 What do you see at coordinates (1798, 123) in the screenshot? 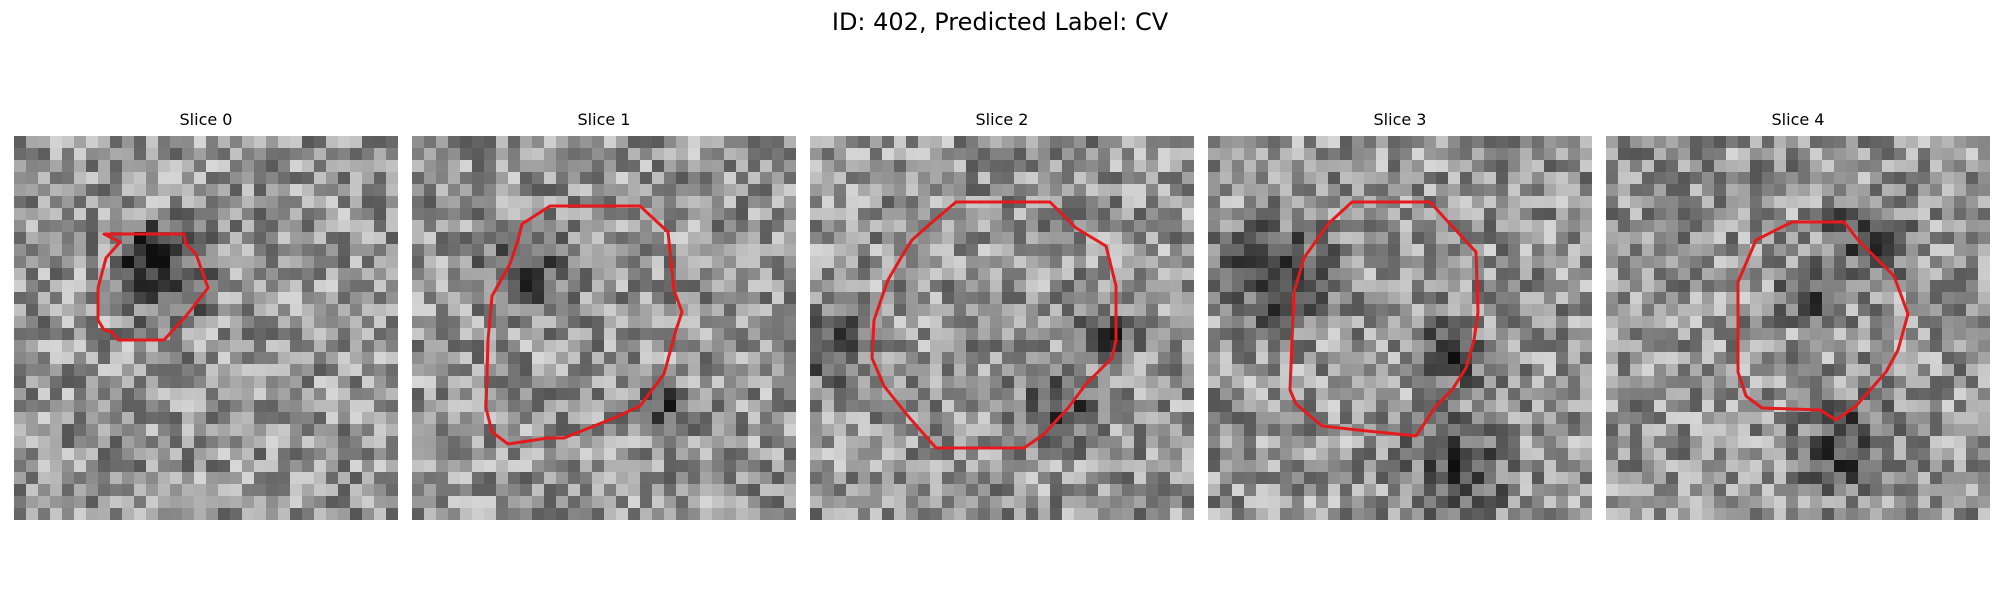
I see `slice-label: Slice 4` at bounding box center [1798, 123].